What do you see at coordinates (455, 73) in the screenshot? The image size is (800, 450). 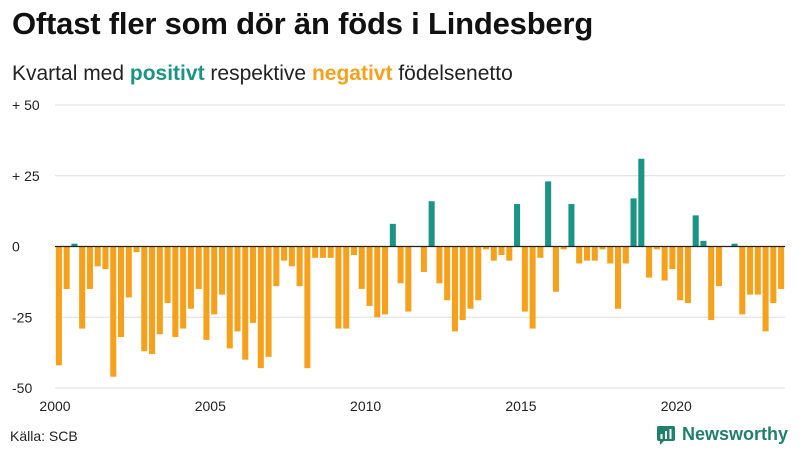 I see `subtitle-suffix: födelsenetto` at bounding box center [455, 73].